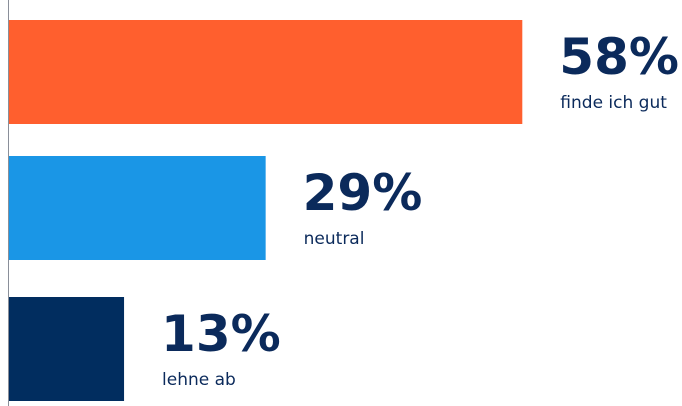 Image resolution: width=682 pixels, height=406 pixels. Describe the element at coordinates (619, 57) in the screenshot. I see `value-label: 58%` at that location.